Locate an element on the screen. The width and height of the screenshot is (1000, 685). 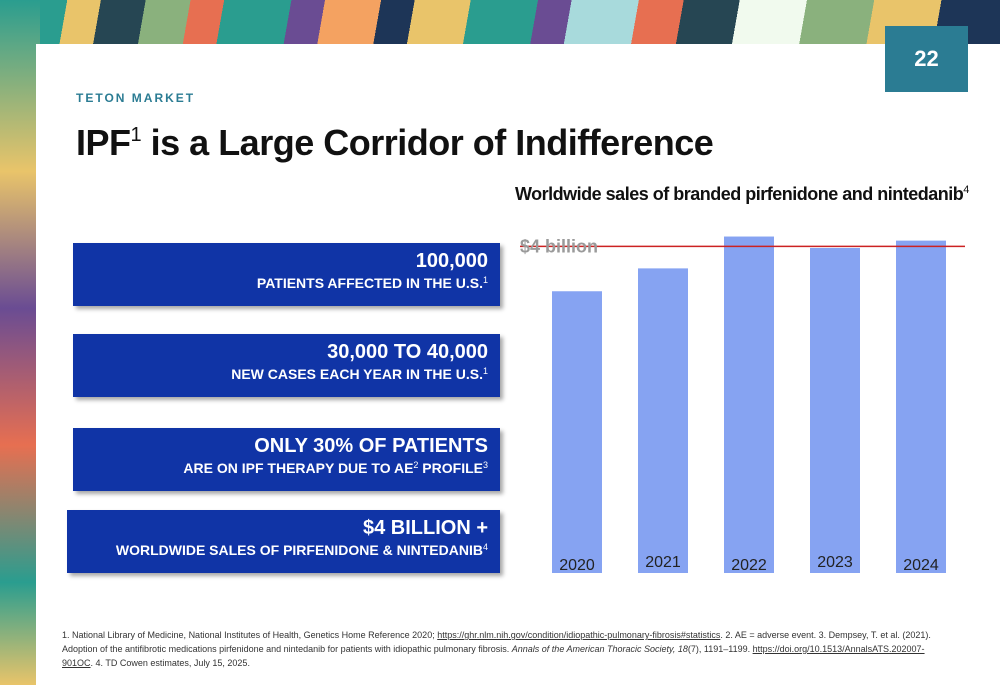
page-number-badge: 22 is located at coordinates (926, 59).